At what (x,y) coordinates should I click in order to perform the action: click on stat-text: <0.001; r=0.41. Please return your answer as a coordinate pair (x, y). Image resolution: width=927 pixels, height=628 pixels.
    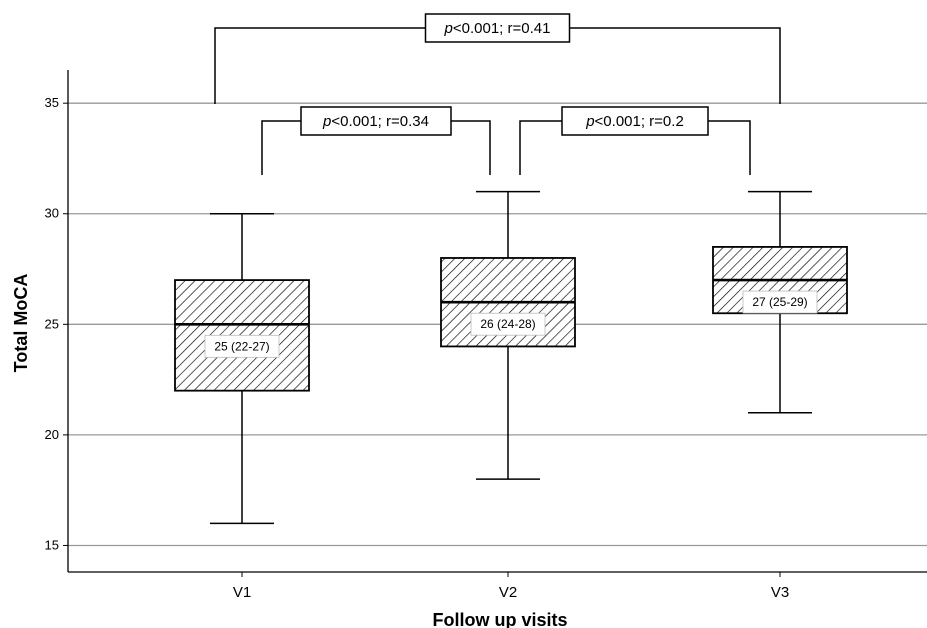
    Looking at the image, I should click on (502, 28).